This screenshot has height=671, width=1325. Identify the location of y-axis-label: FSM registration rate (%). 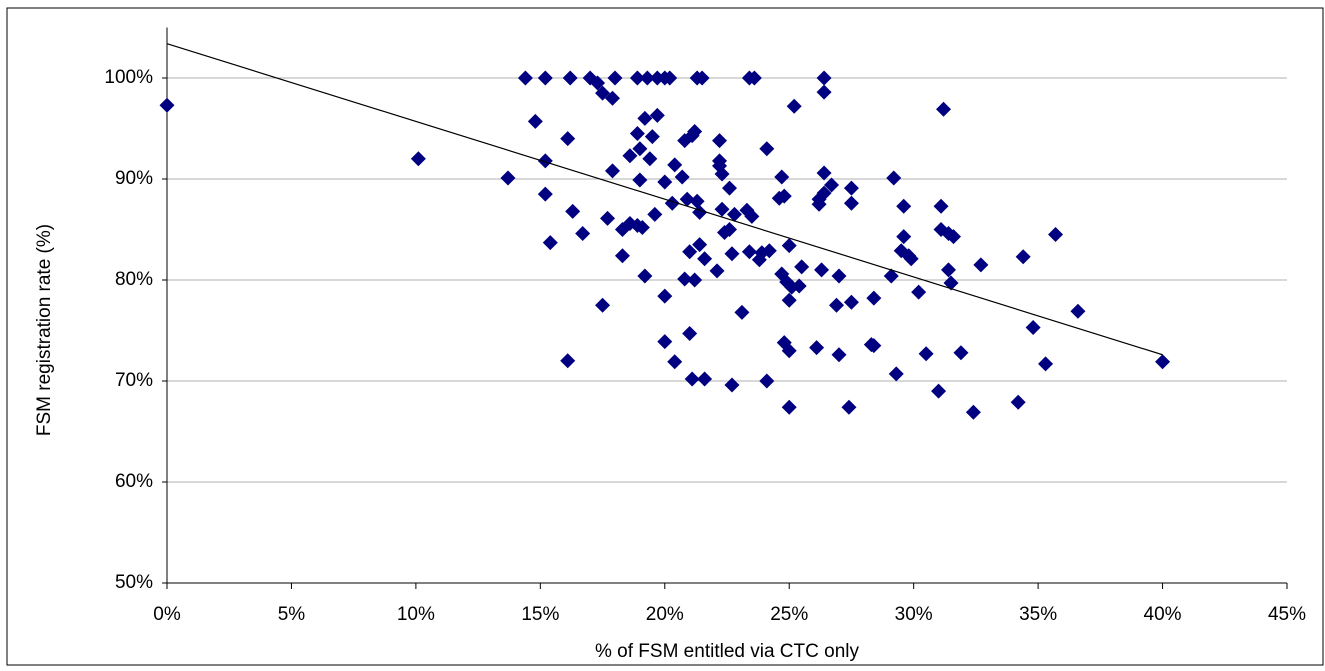
(44, 330).